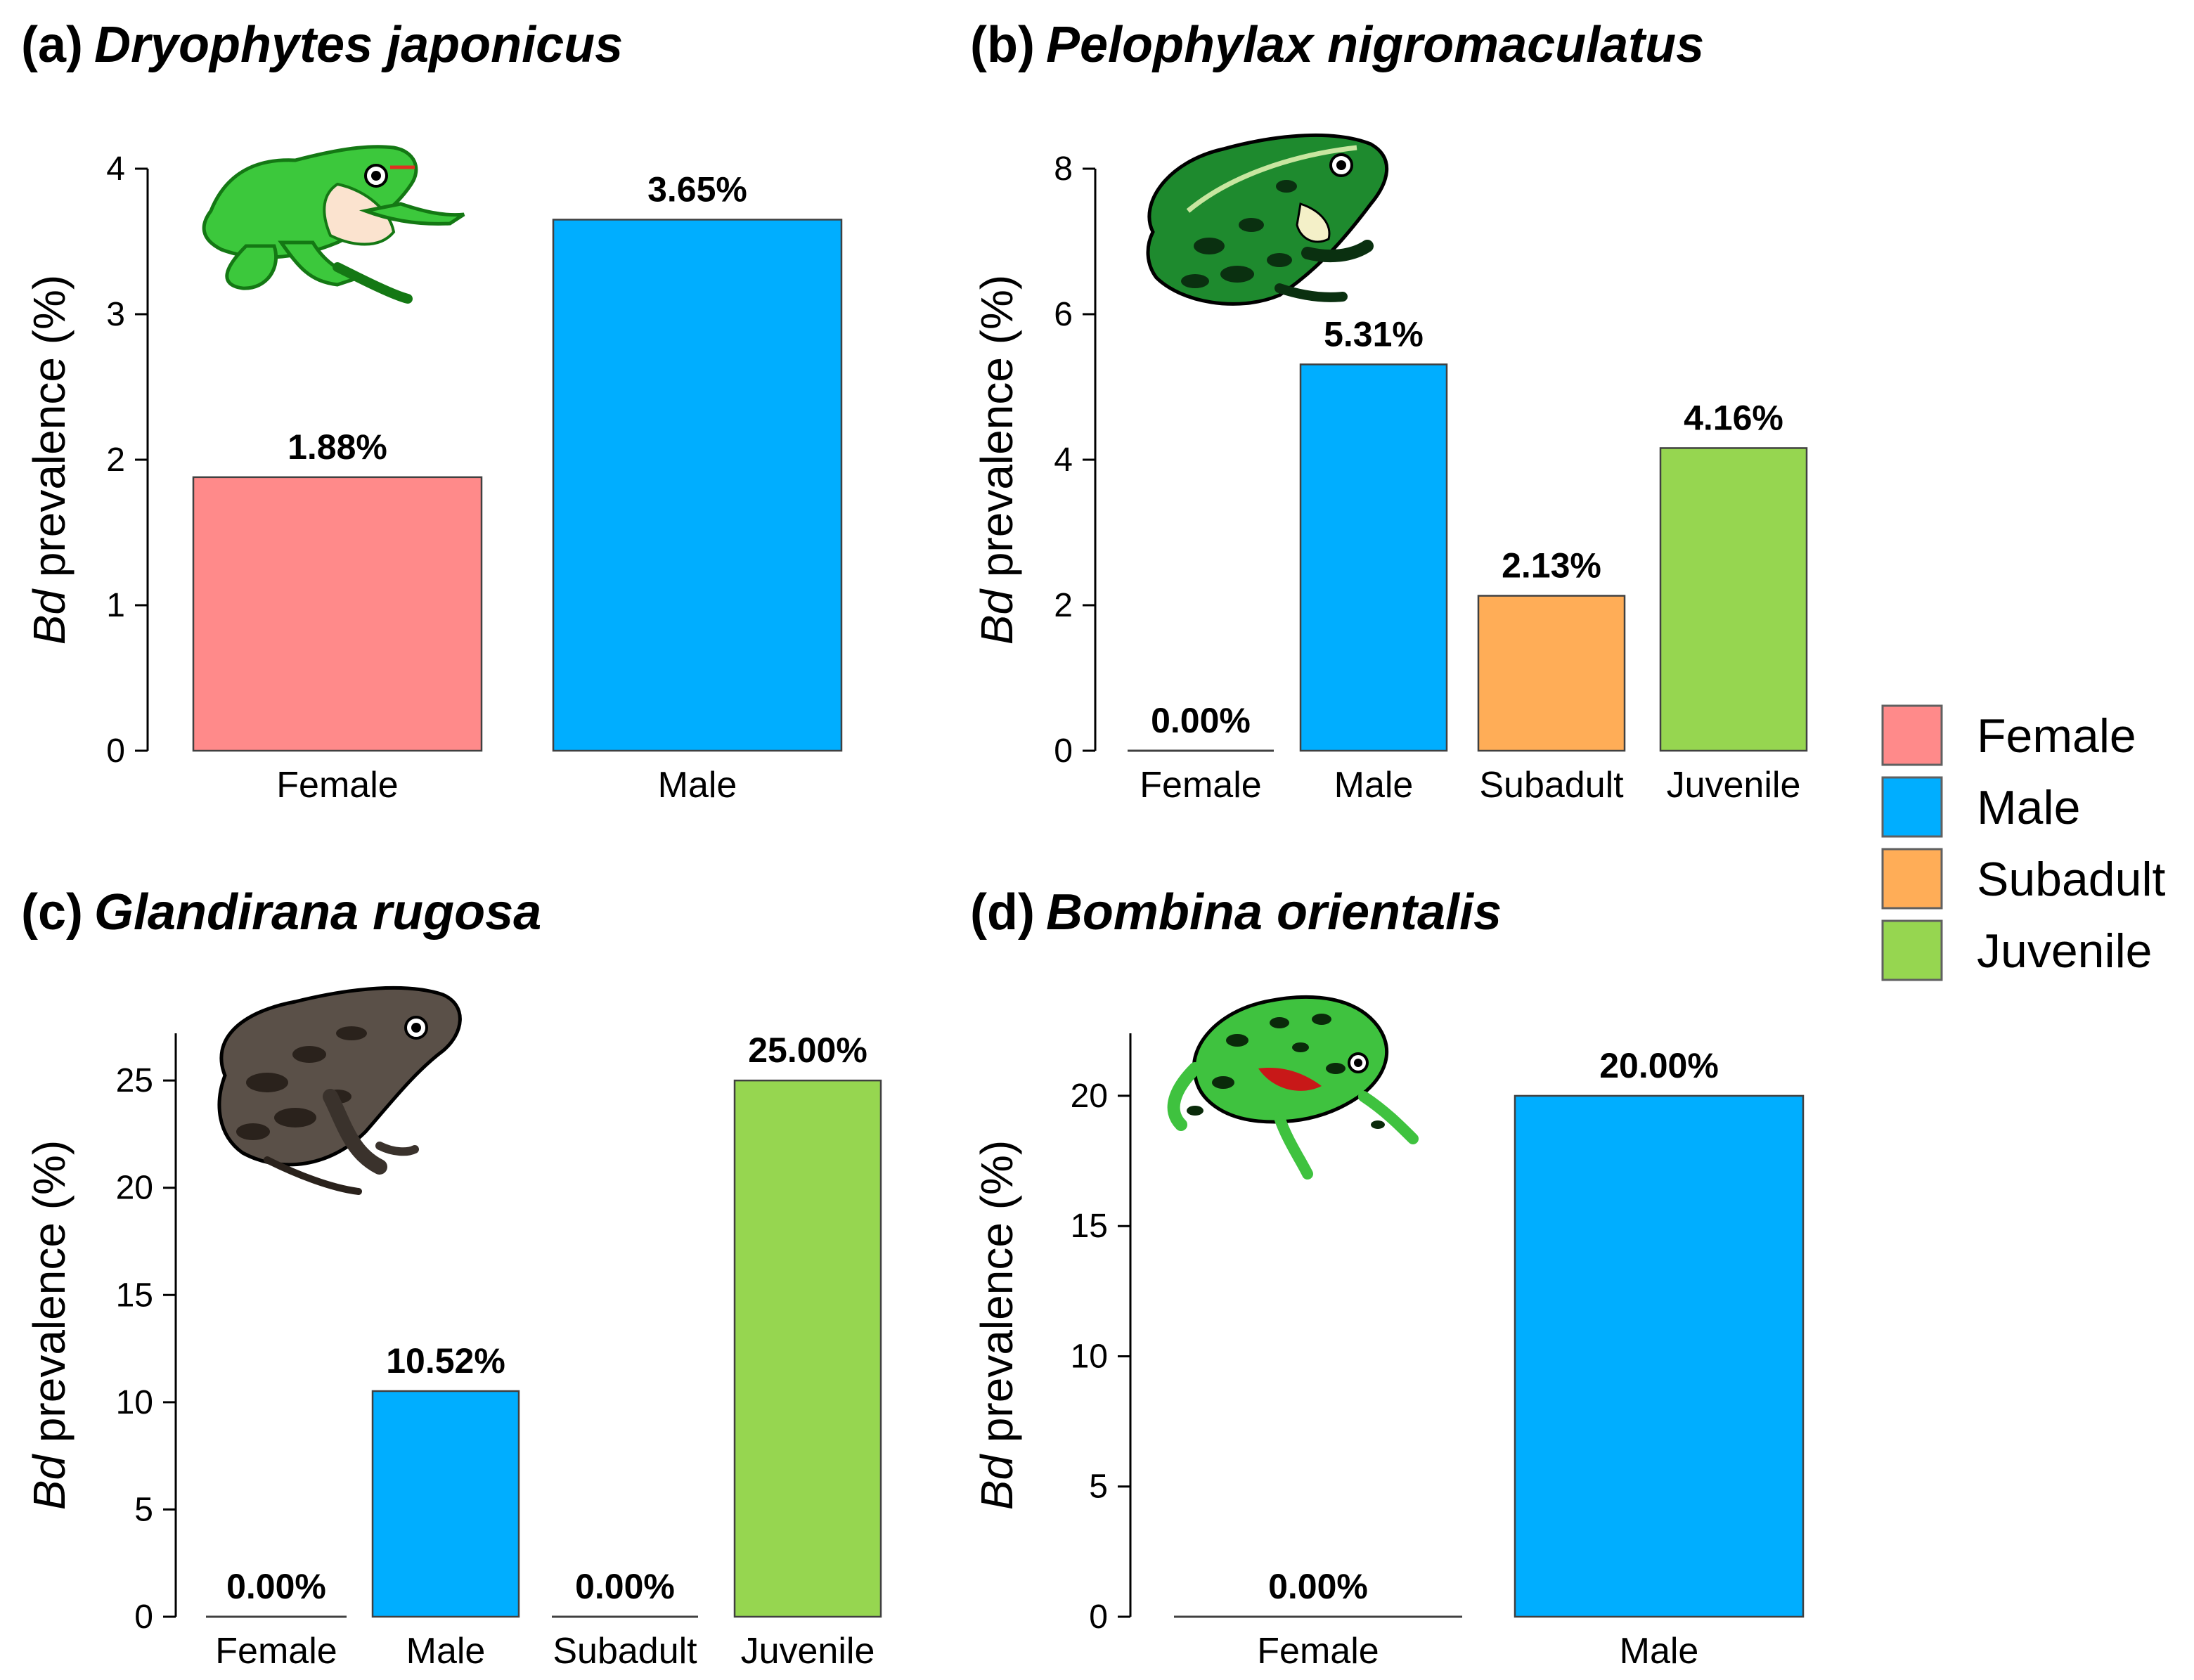 Image resolution: width=2194 pixels, height=1680 pixels. Describe the element at coordinates (2065, 951) in the screenshot. I see `legend-label-juvenile: Juvenile` at that location.